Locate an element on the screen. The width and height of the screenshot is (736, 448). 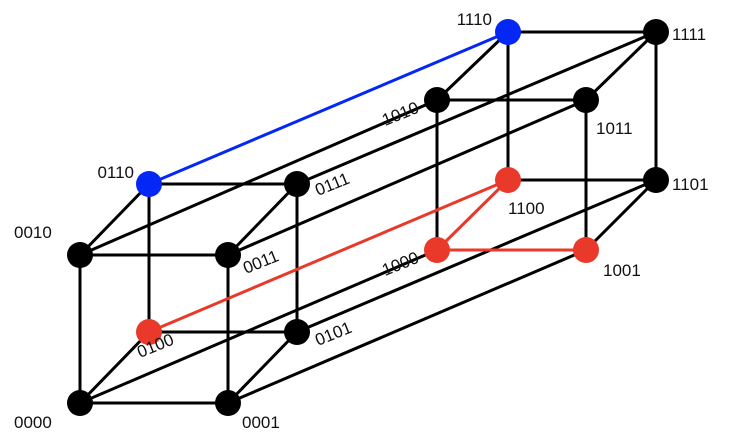
node-label-1000: 1000 is located at coordinates (400, 264).